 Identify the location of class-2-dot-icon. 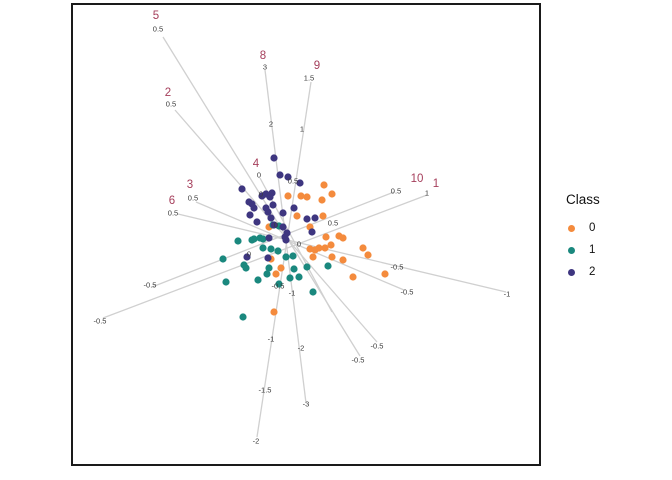
(571, 272).